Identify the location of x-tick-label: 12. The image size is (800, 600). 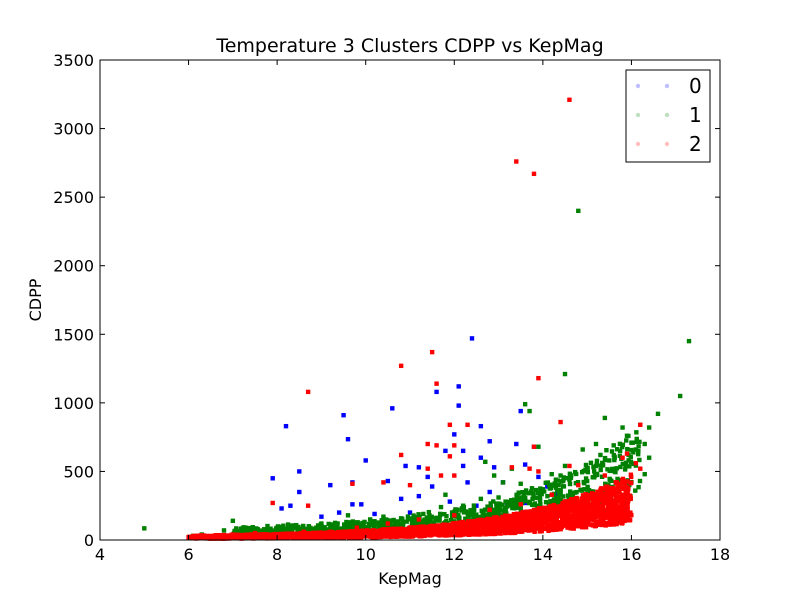
(454, 554).